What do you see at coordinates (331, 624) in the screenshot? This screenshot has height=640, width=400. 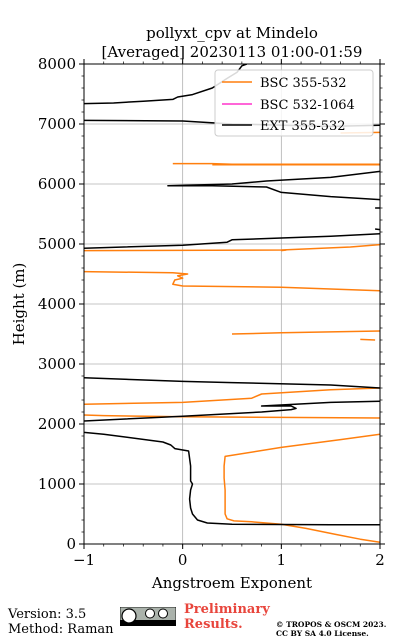 I see `copyright-line1: © TROPOS & OSCM 2023.` at bounding box center [331, 624].